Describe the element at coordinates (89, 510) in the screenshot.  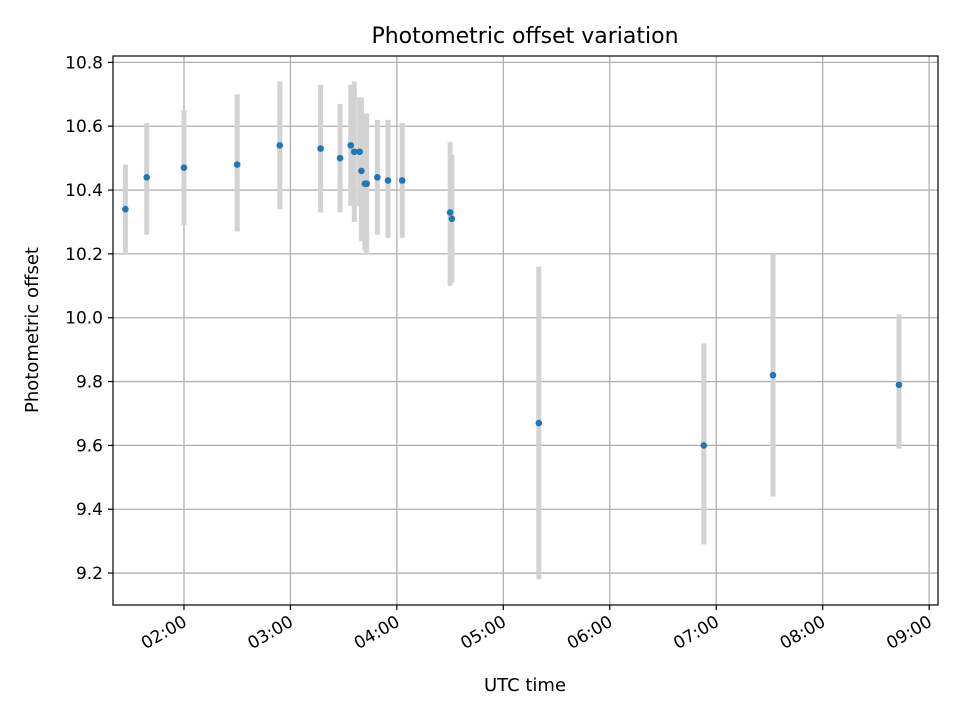
I see `y-tick-label: 9.4` at that location.